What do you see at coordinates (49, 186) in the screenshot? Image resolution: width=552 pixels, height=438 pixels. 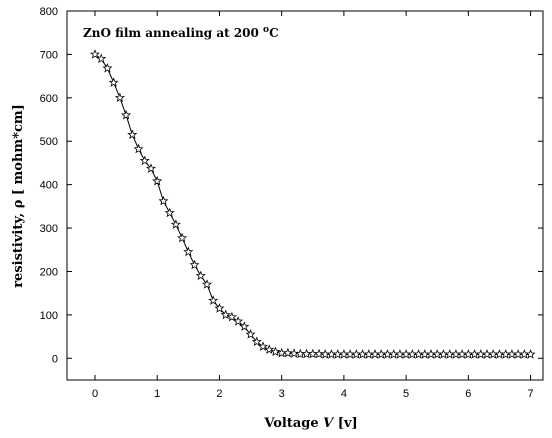 I see `y-tick-label: 400` at bounding box center [49, 186].